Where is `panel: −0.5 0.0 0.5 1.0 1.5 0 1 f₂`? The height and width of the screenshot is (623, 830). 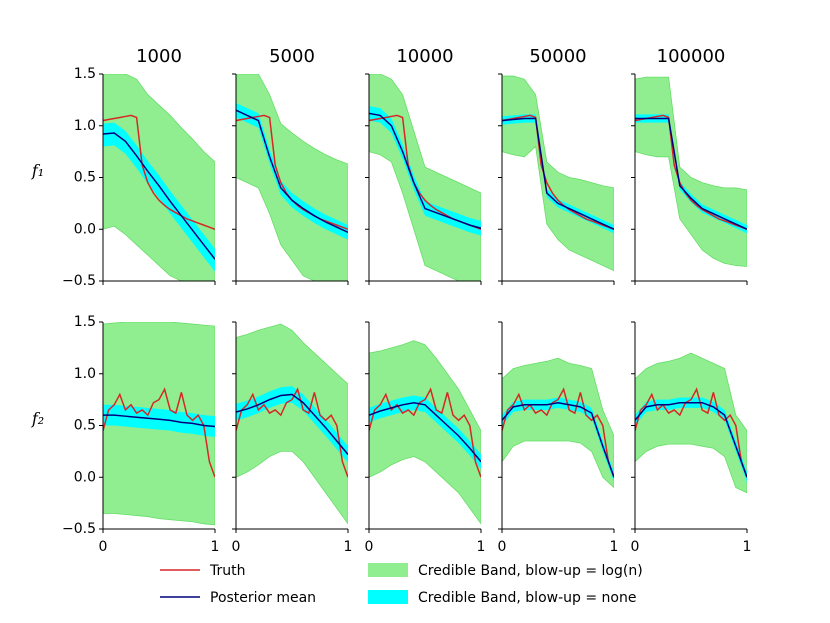 panel: −0.5 0.0 0.5 1.0 1.5 0 1 f₂ is located at coordinates (125, 434).